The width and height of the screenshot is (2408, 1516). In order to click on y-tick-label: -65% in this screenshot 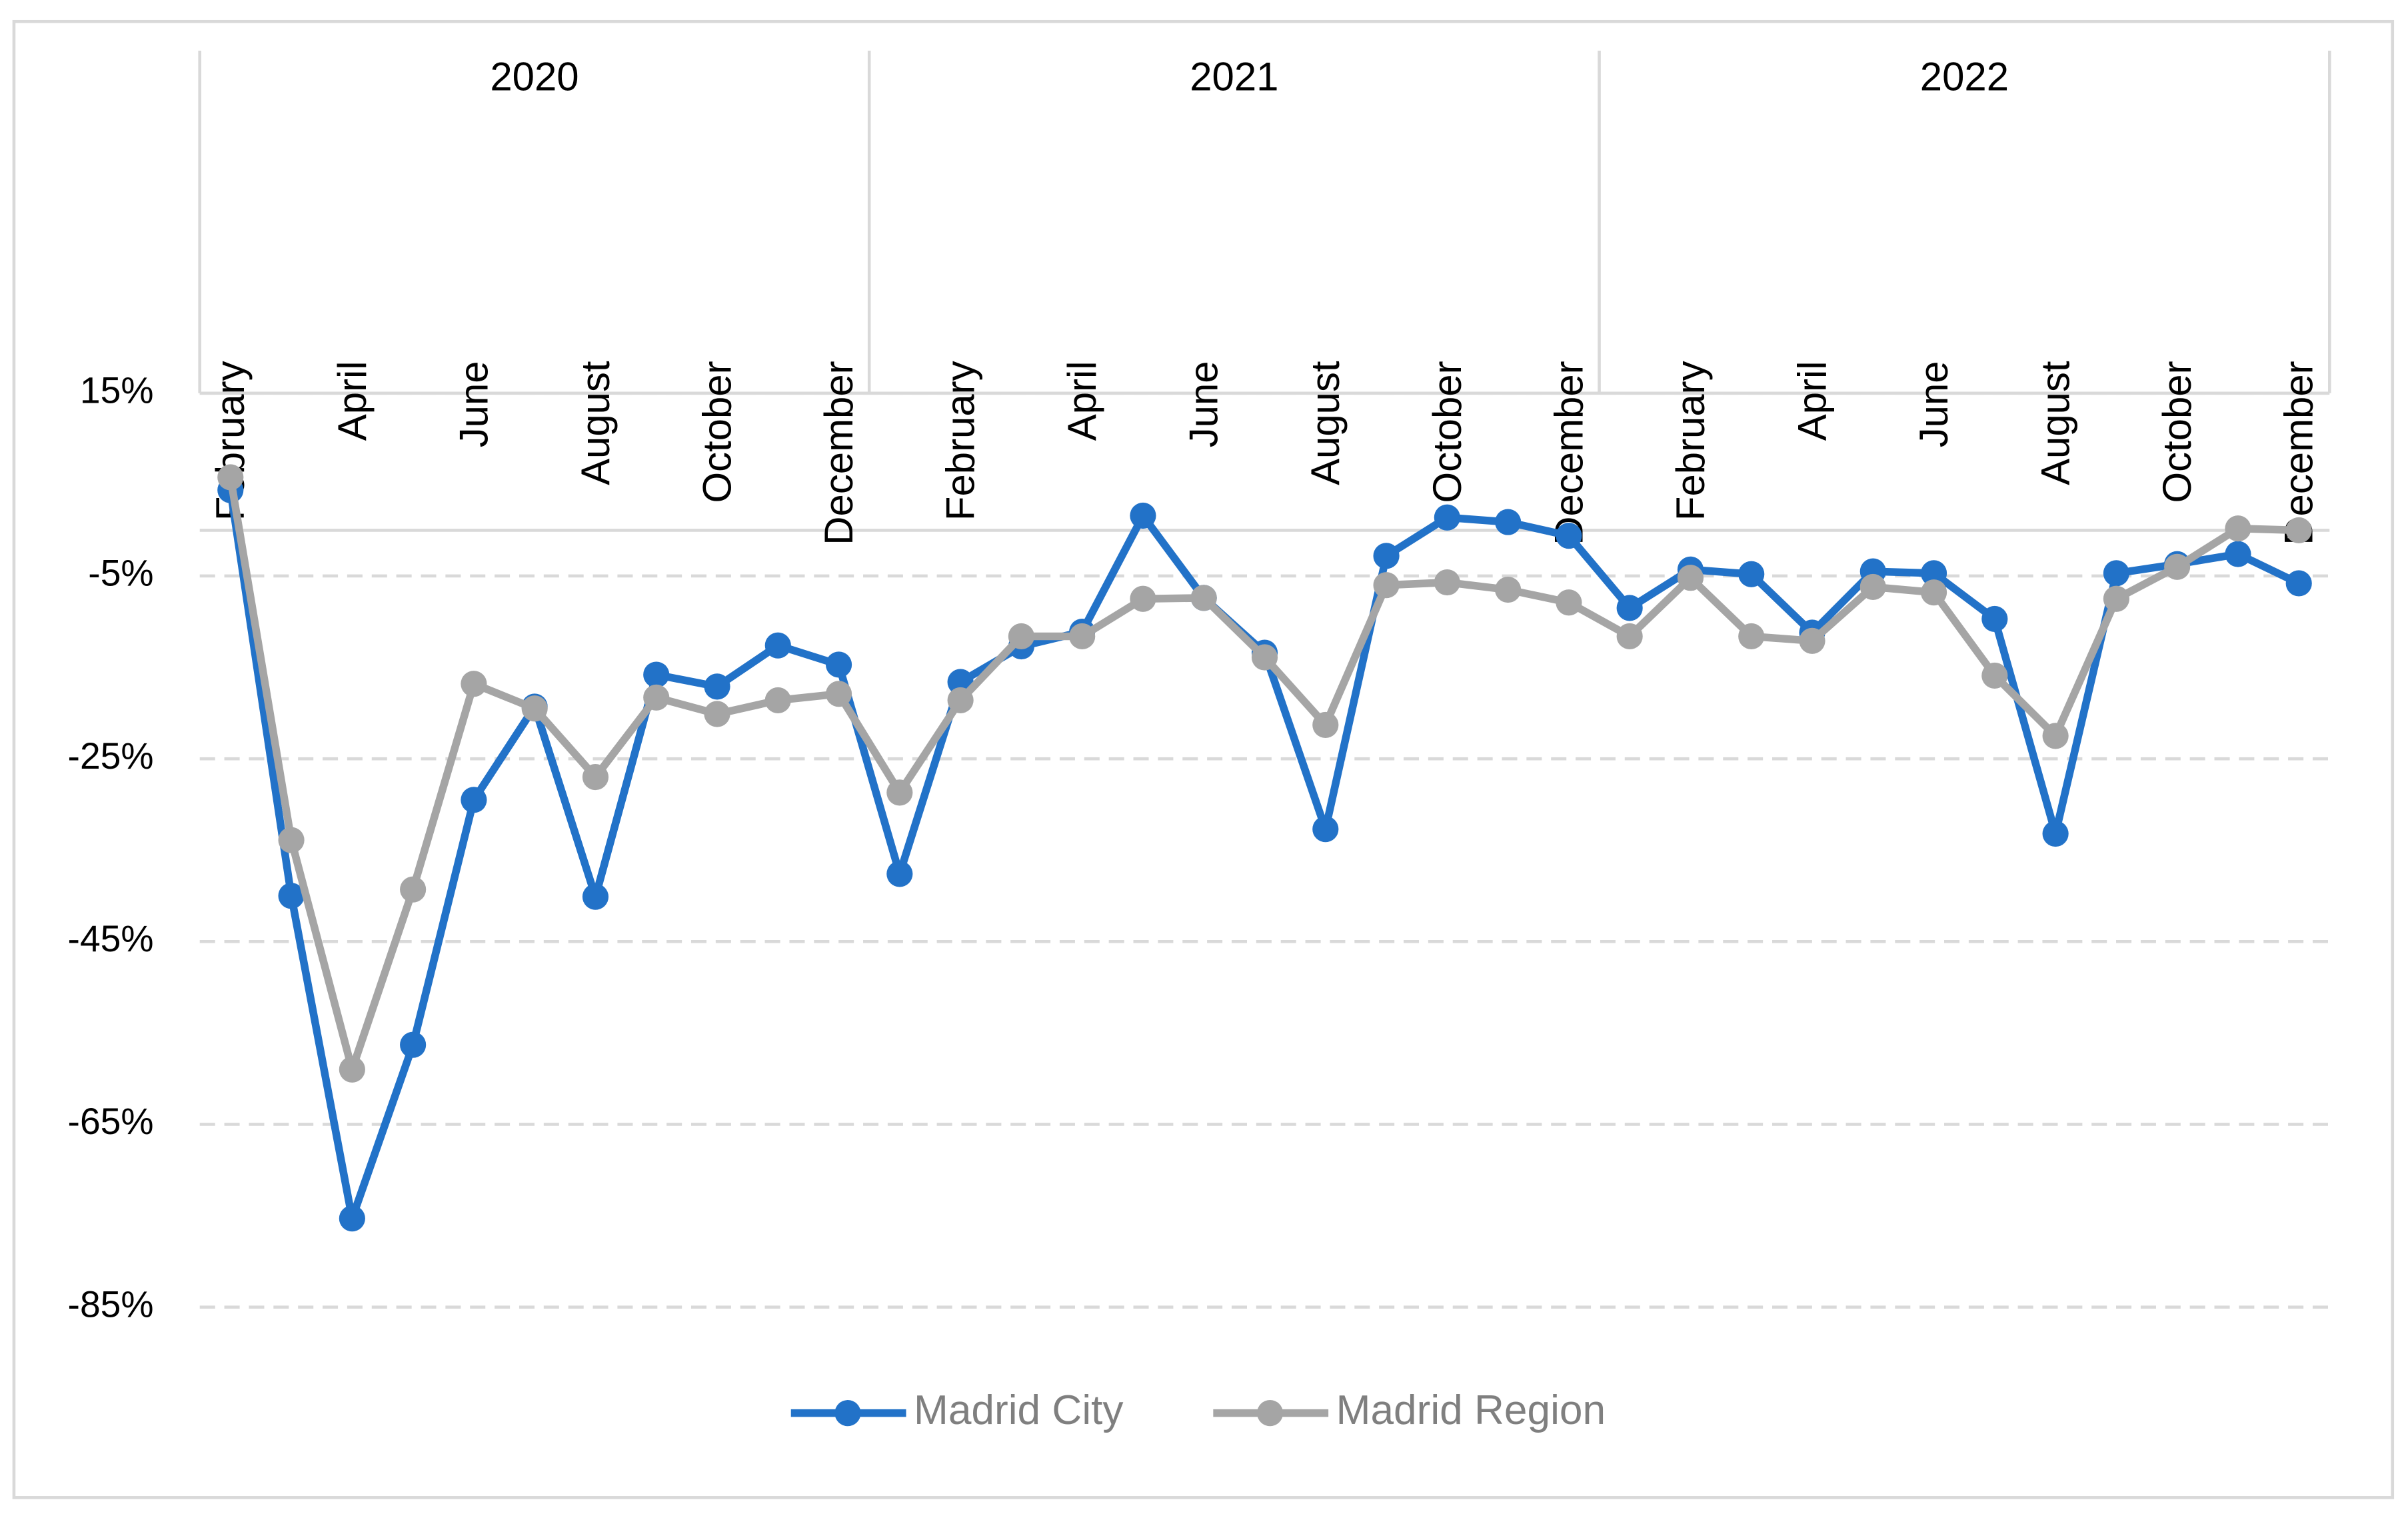, I will do `click(111, 1121)`.